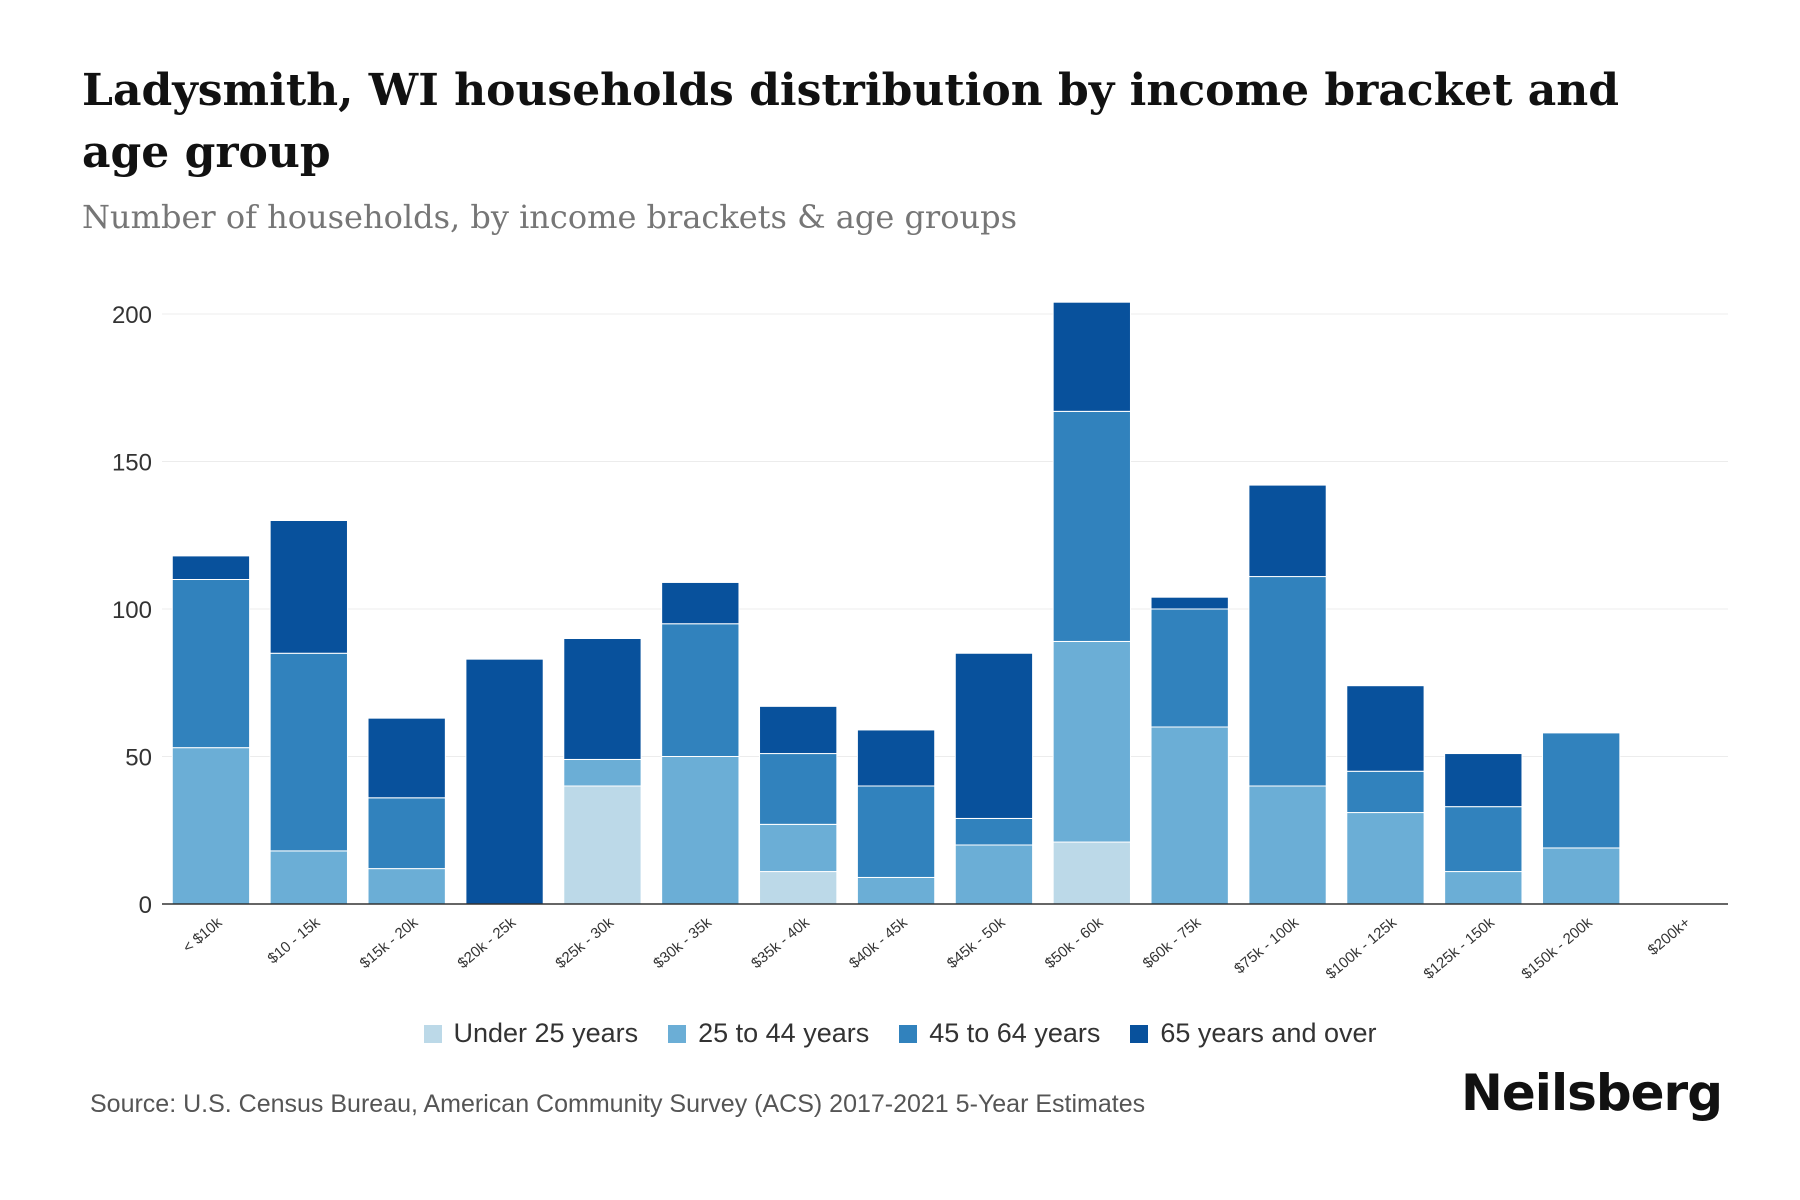  I want to click on brand-logo: Neilsberg, so click(1592, 1093).